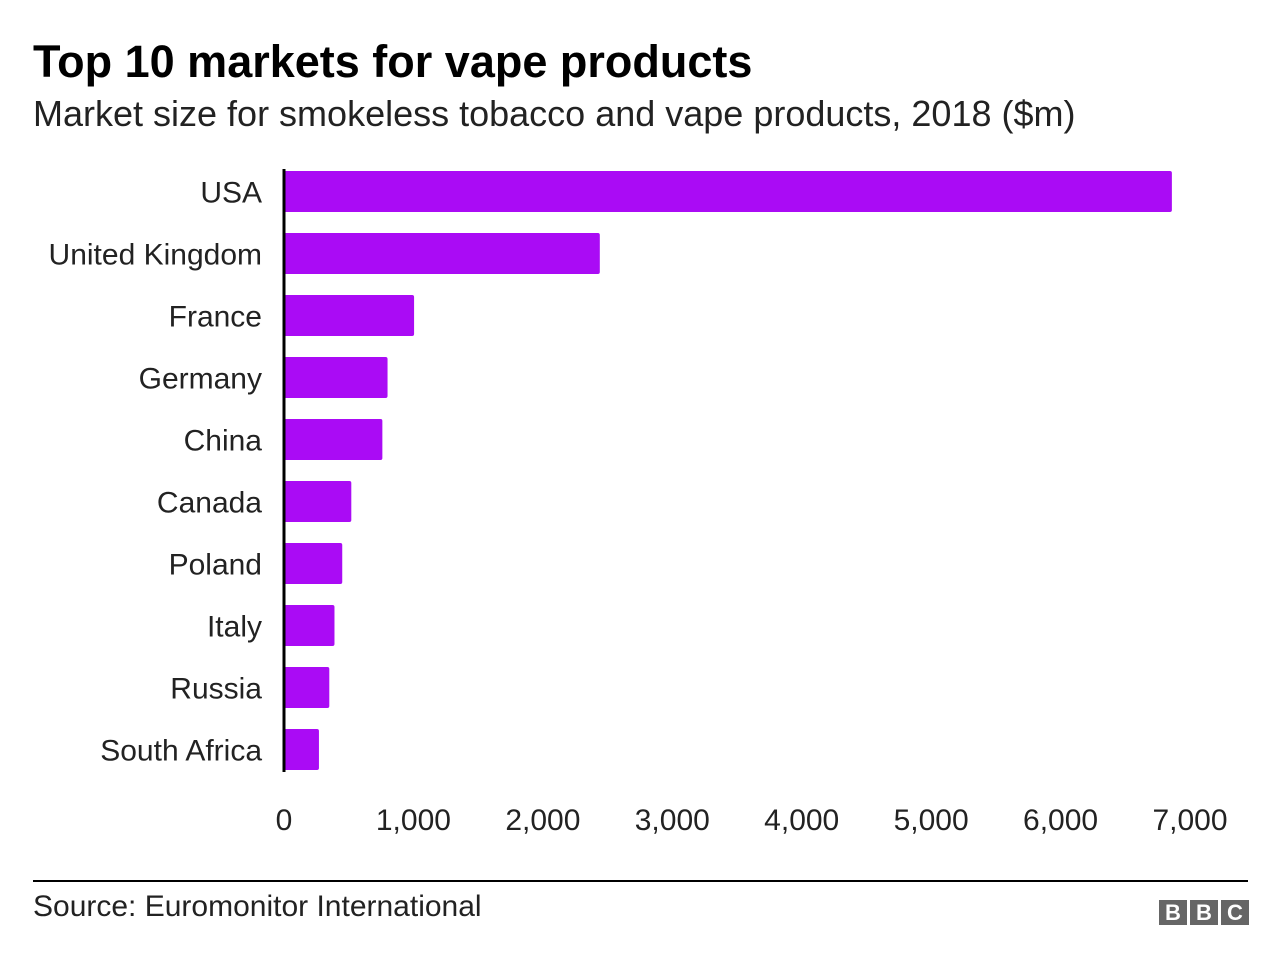 This screenshot has height=968, width=1280. Describe the element at coordinates (1189, 820) in the screenshot. I see `x-tick-label: 7,000` at that location.